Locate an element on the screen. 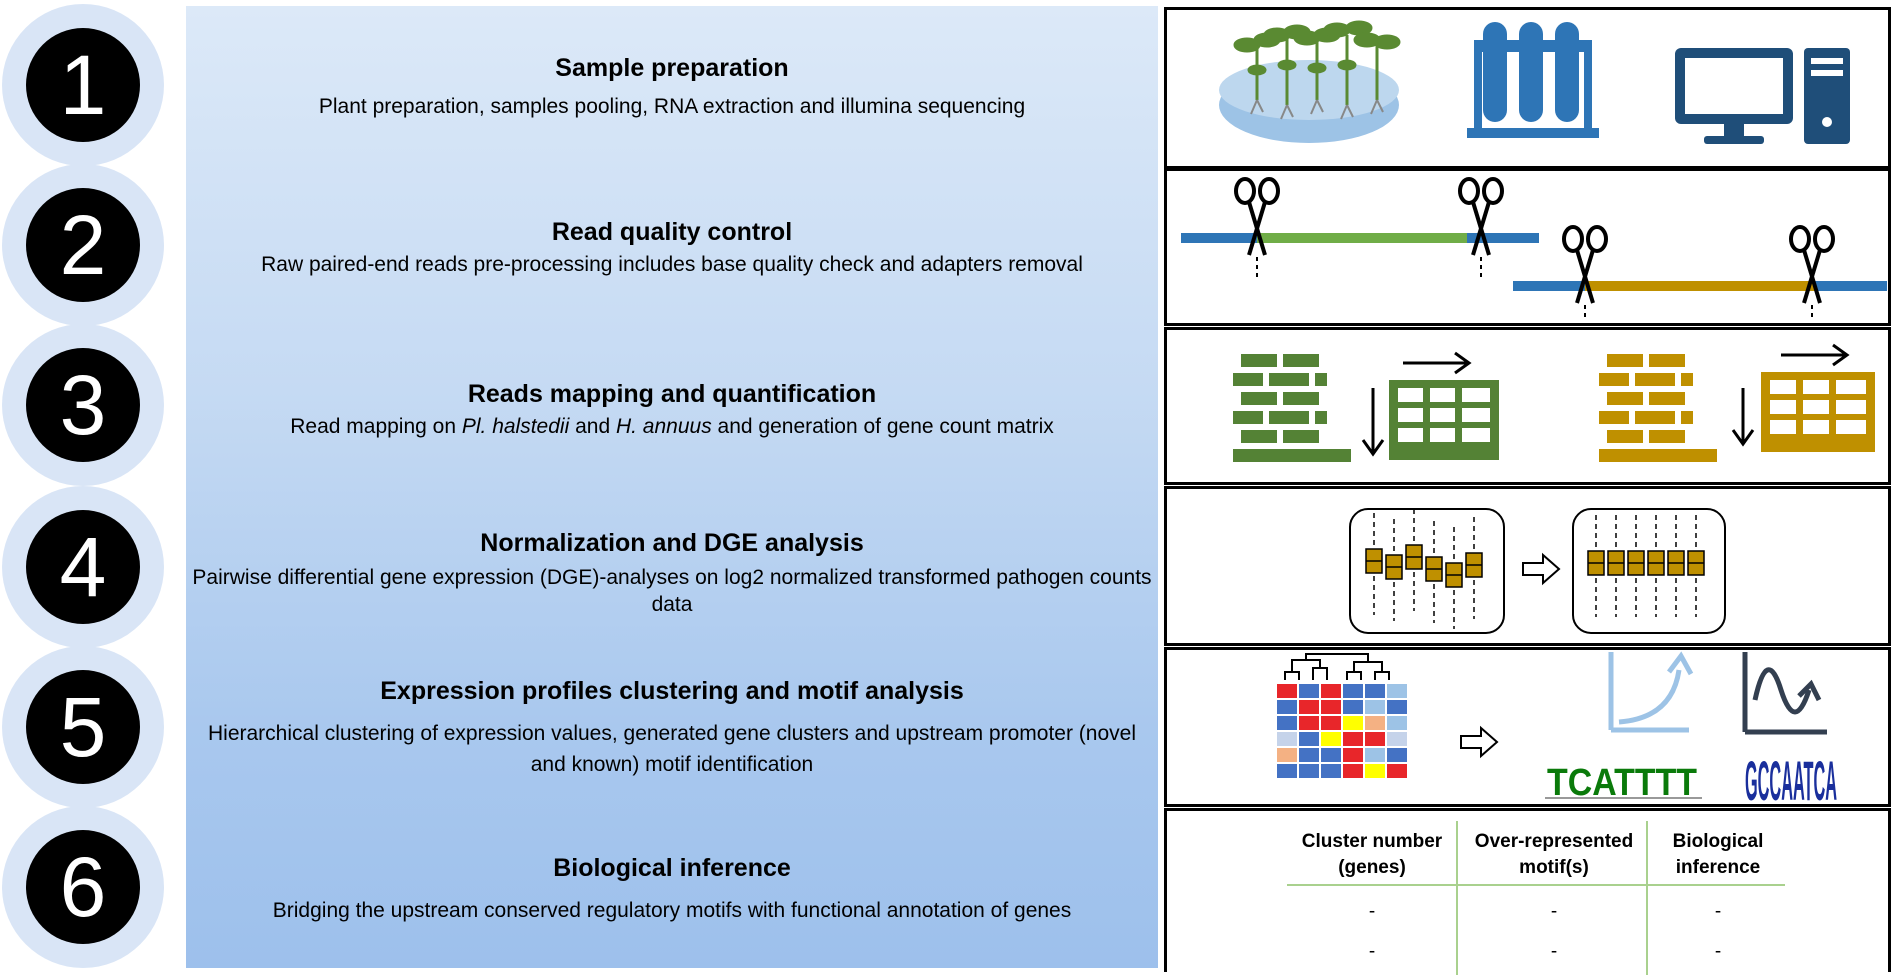  dendrogram-icon is located at coordinates (1337, 666).